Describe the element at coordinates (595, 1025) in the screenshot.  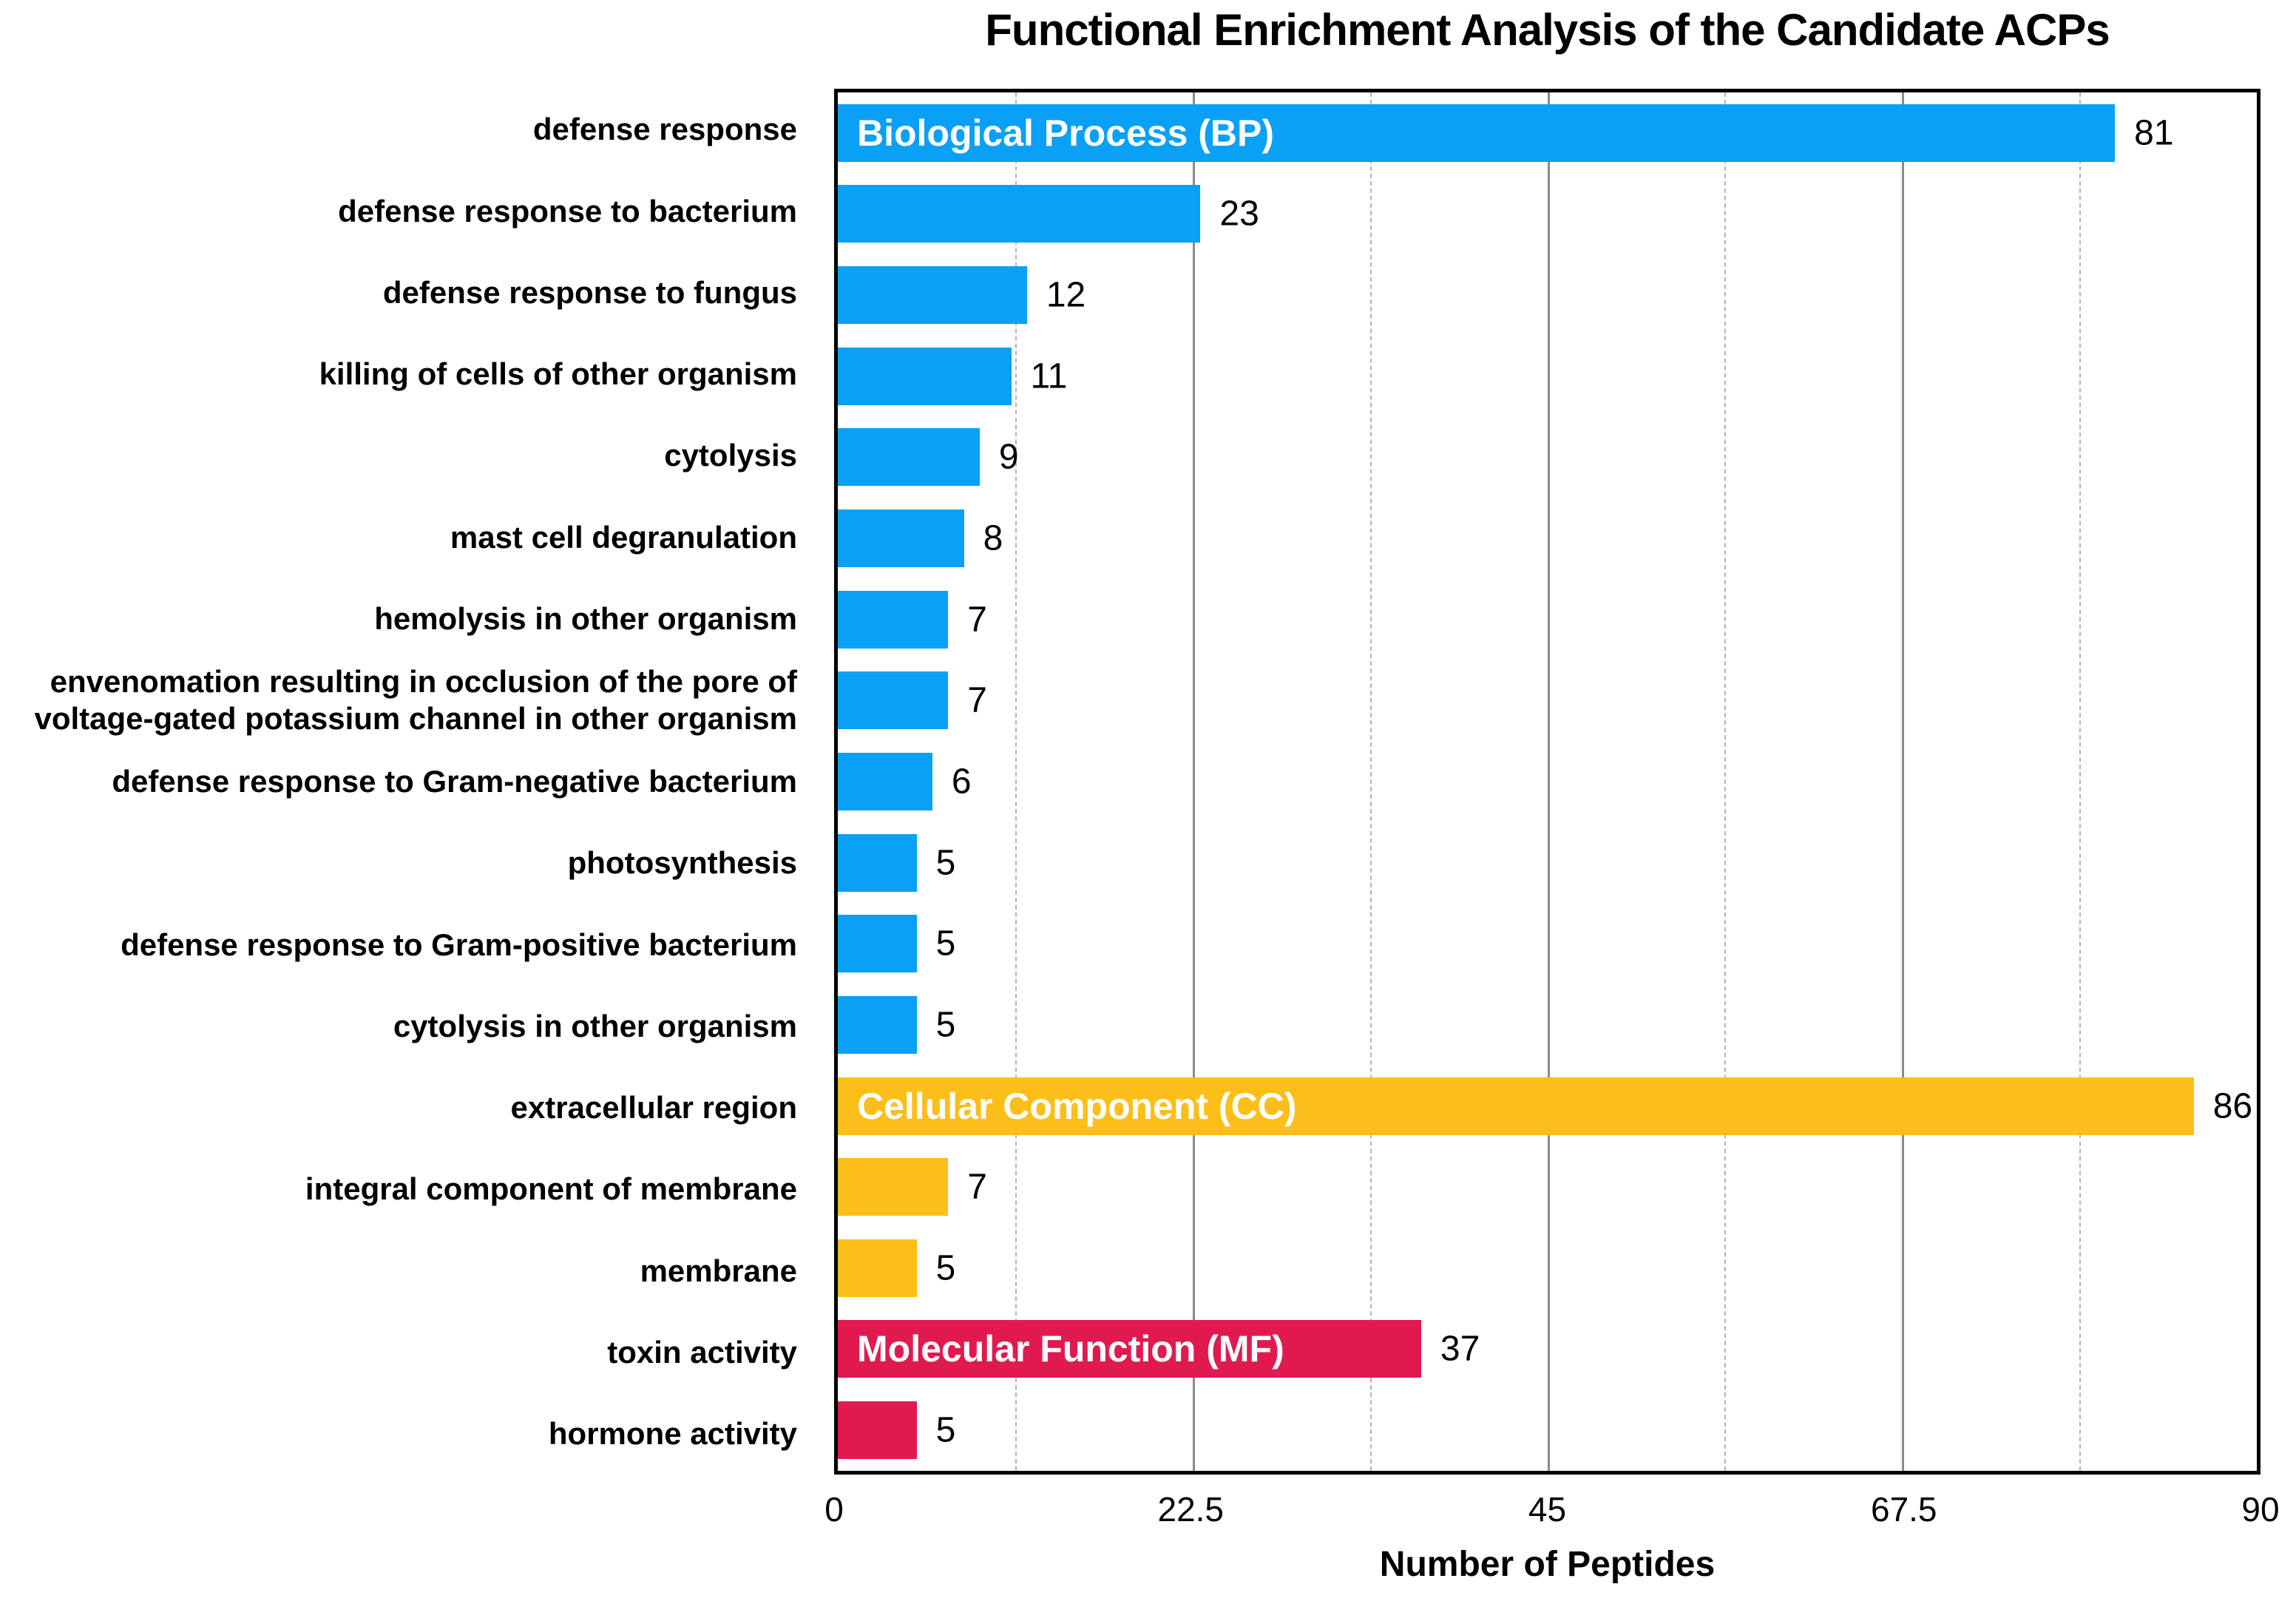
I see `category-label: cytolysis in other organism` at that location.